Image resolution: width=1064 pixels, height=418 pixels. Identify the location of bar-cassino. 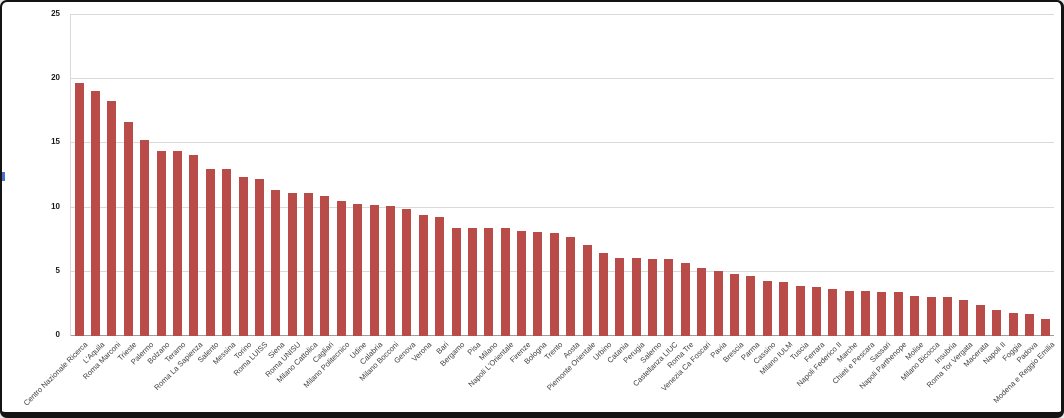
(767, 308).